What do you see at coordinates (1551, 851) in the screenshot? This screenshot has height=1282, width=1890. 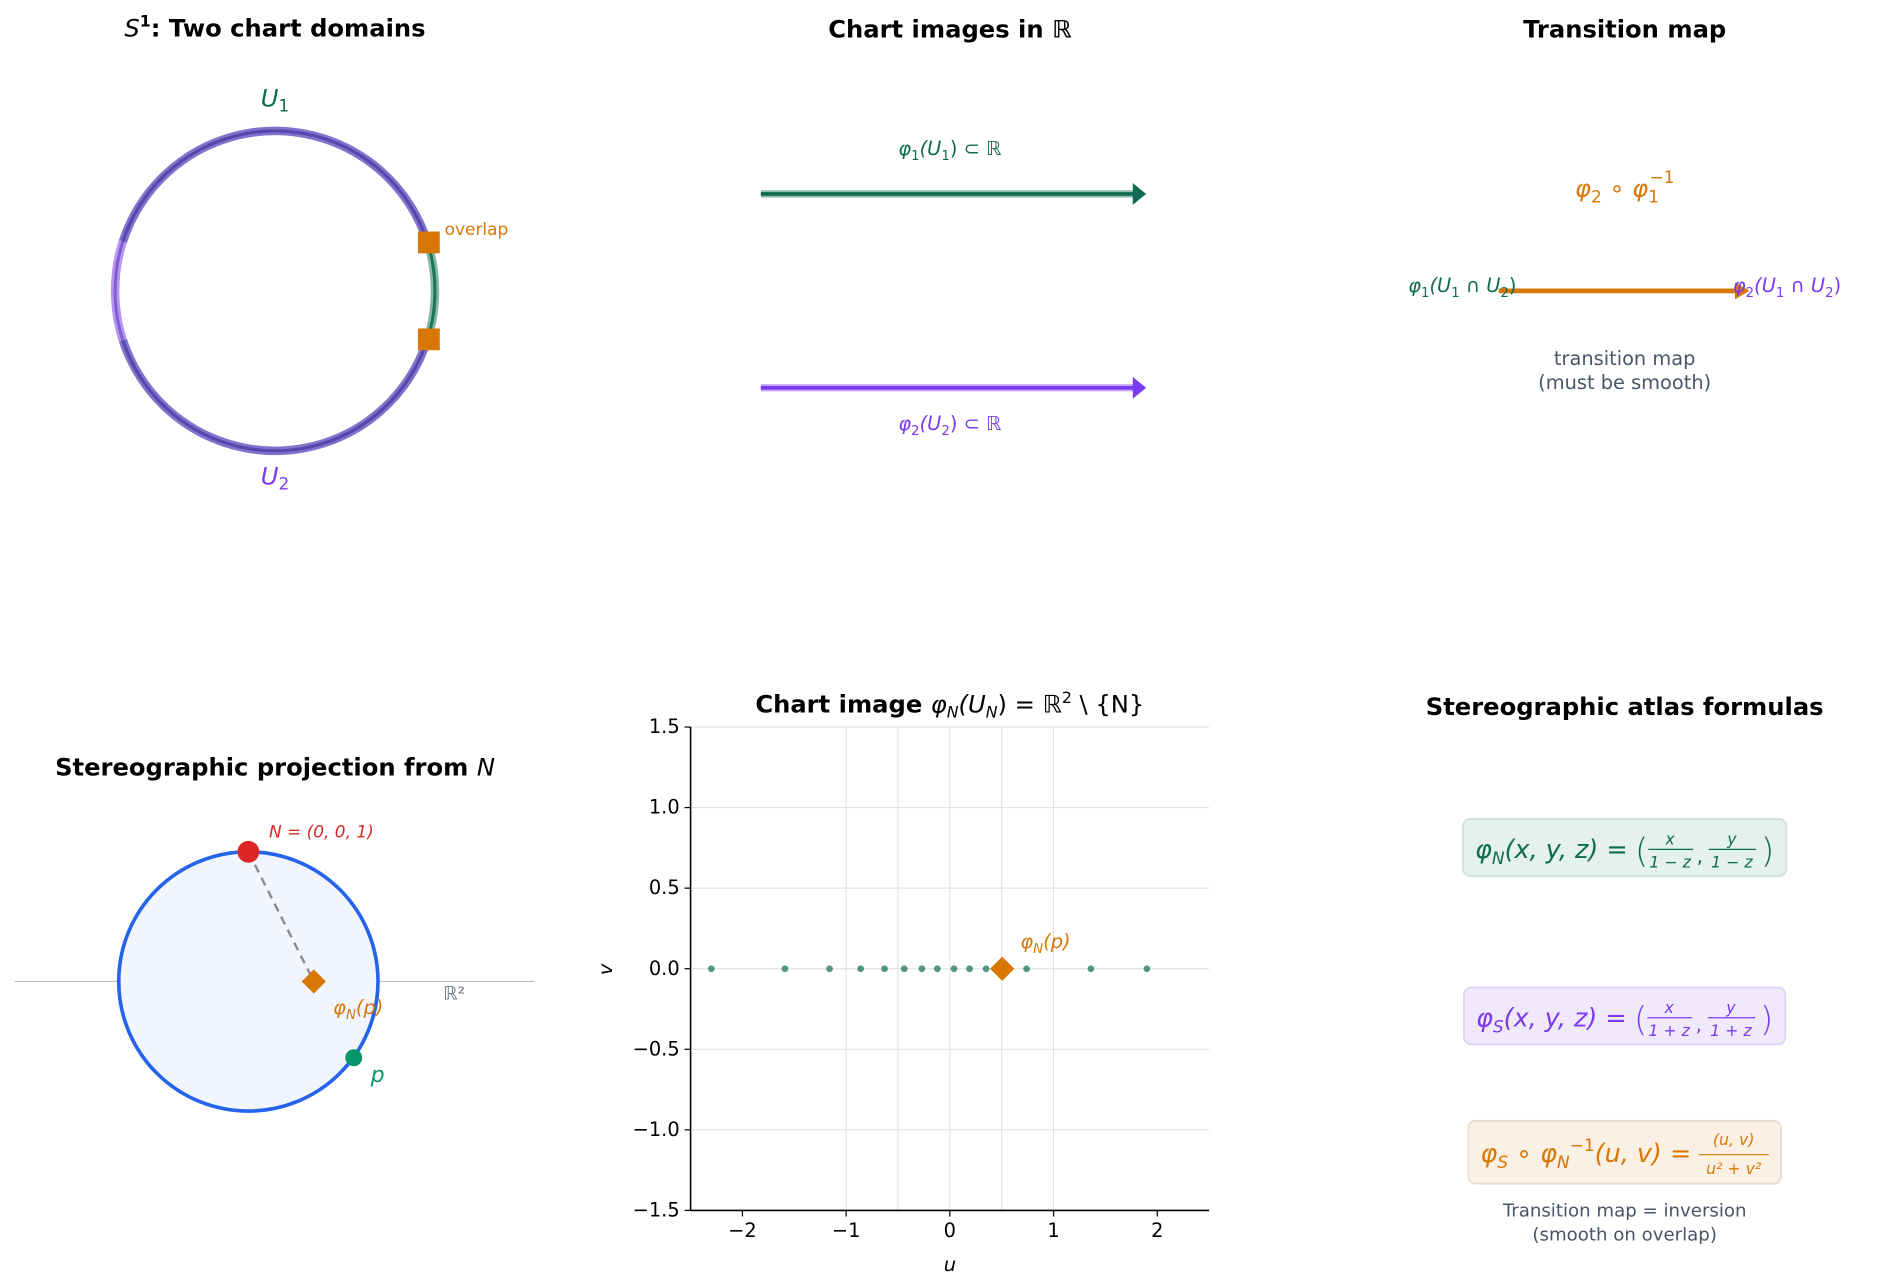 I see `formula-n-lhs: φN(x, y, z) =` at bounding box center [1551, 851].